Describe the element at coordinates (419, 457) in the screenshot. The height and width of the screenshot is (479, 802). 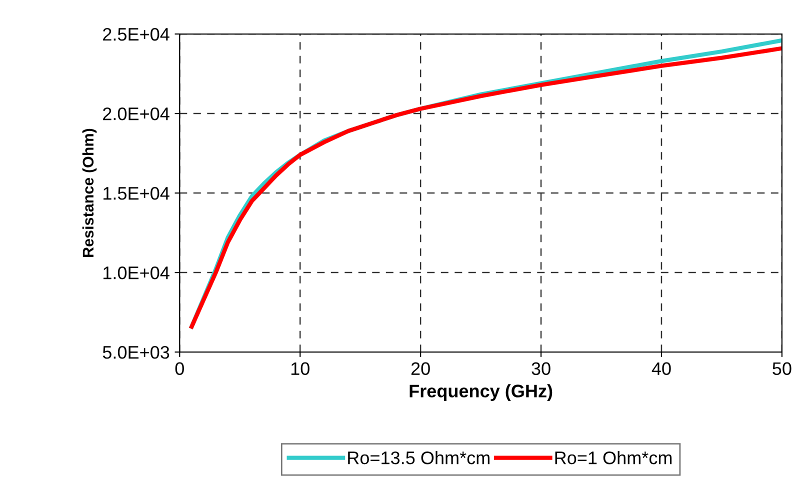
I see `legend-label: Ro=13.5 Ohm*cm` at that location.